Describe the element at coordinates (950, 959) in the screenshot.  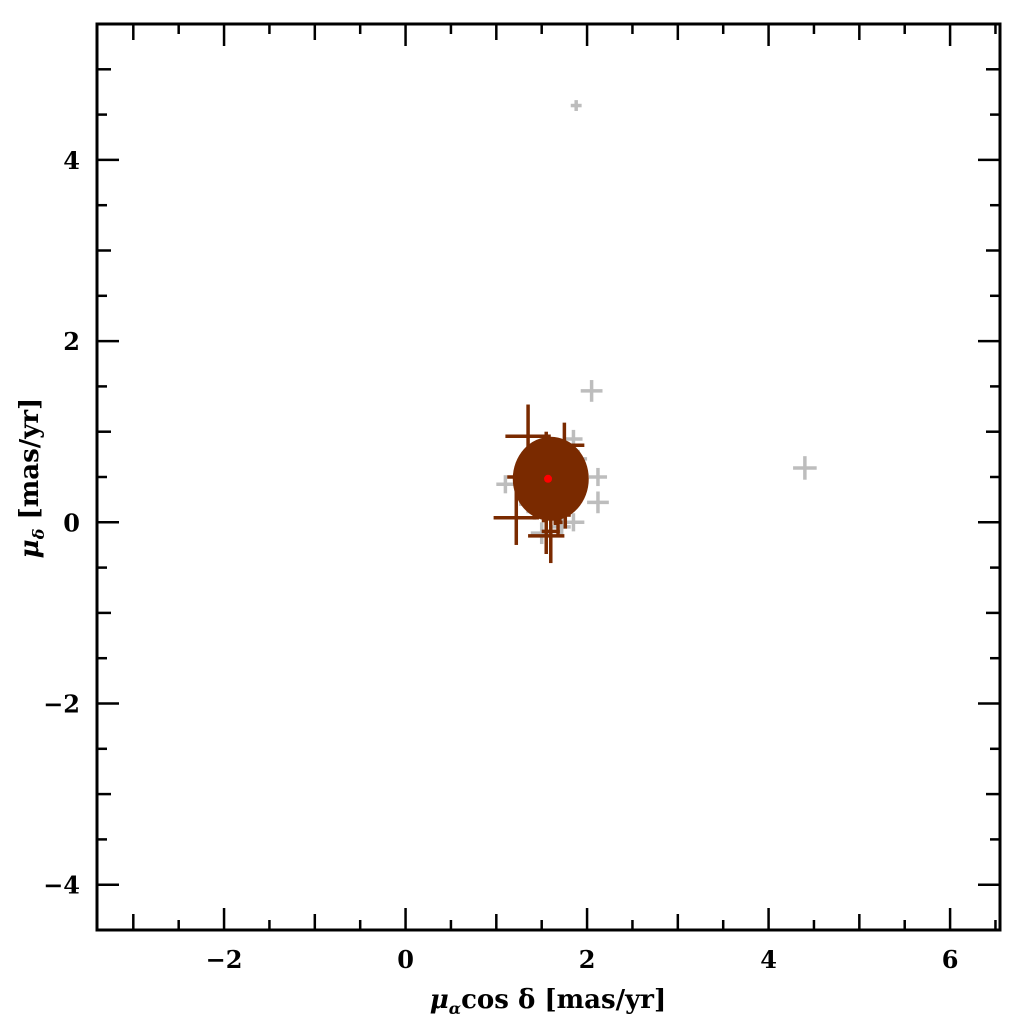
I see `x-tick-label: 6` at that location.